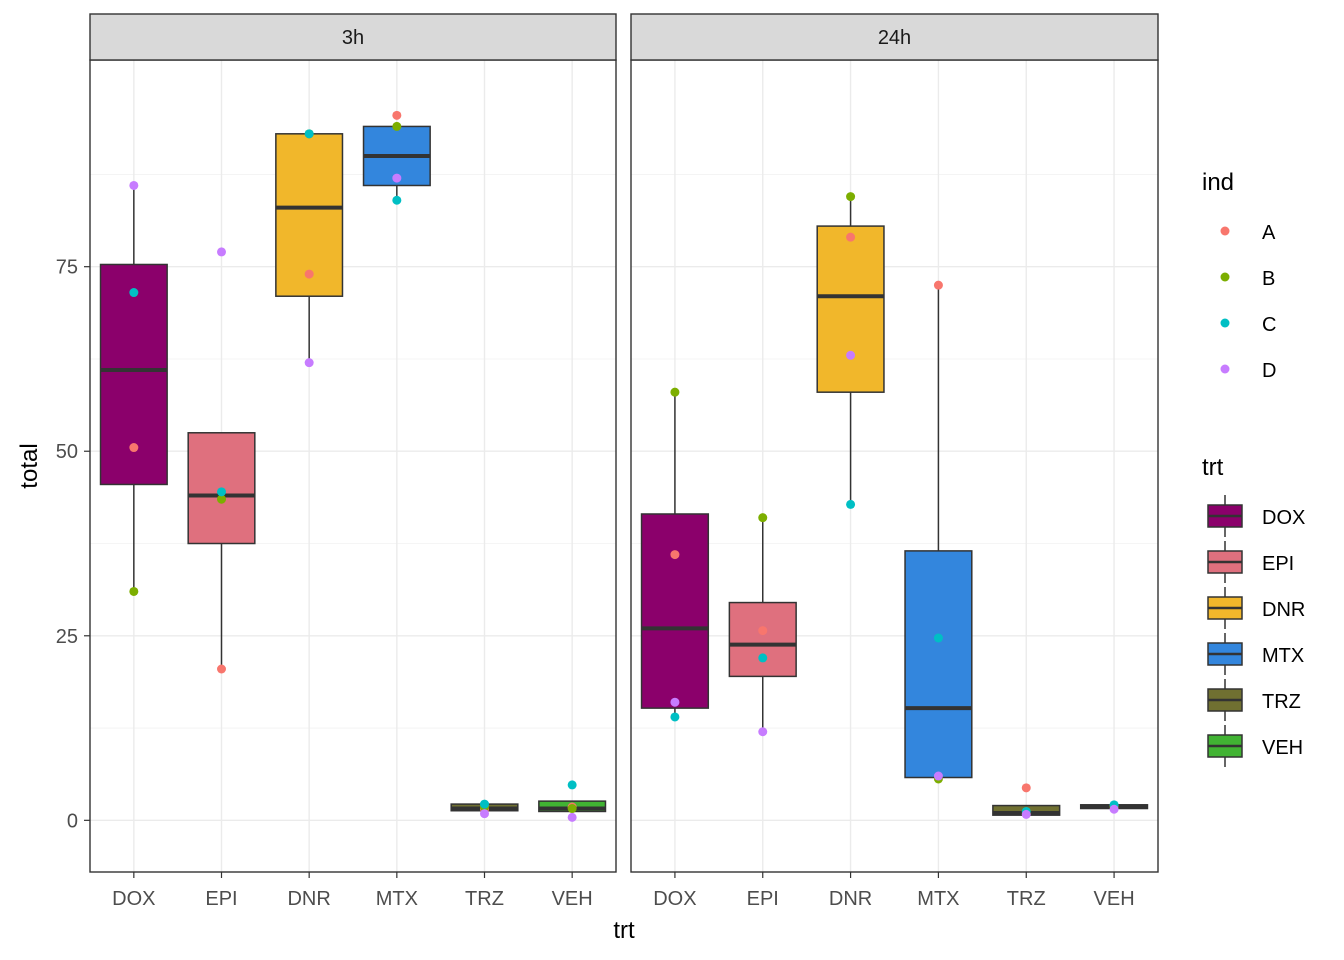  What do you see at coordinates (221, 492) in the screenshot?
I see `point-3h-EPI-C` at bounding box center [221, 492].